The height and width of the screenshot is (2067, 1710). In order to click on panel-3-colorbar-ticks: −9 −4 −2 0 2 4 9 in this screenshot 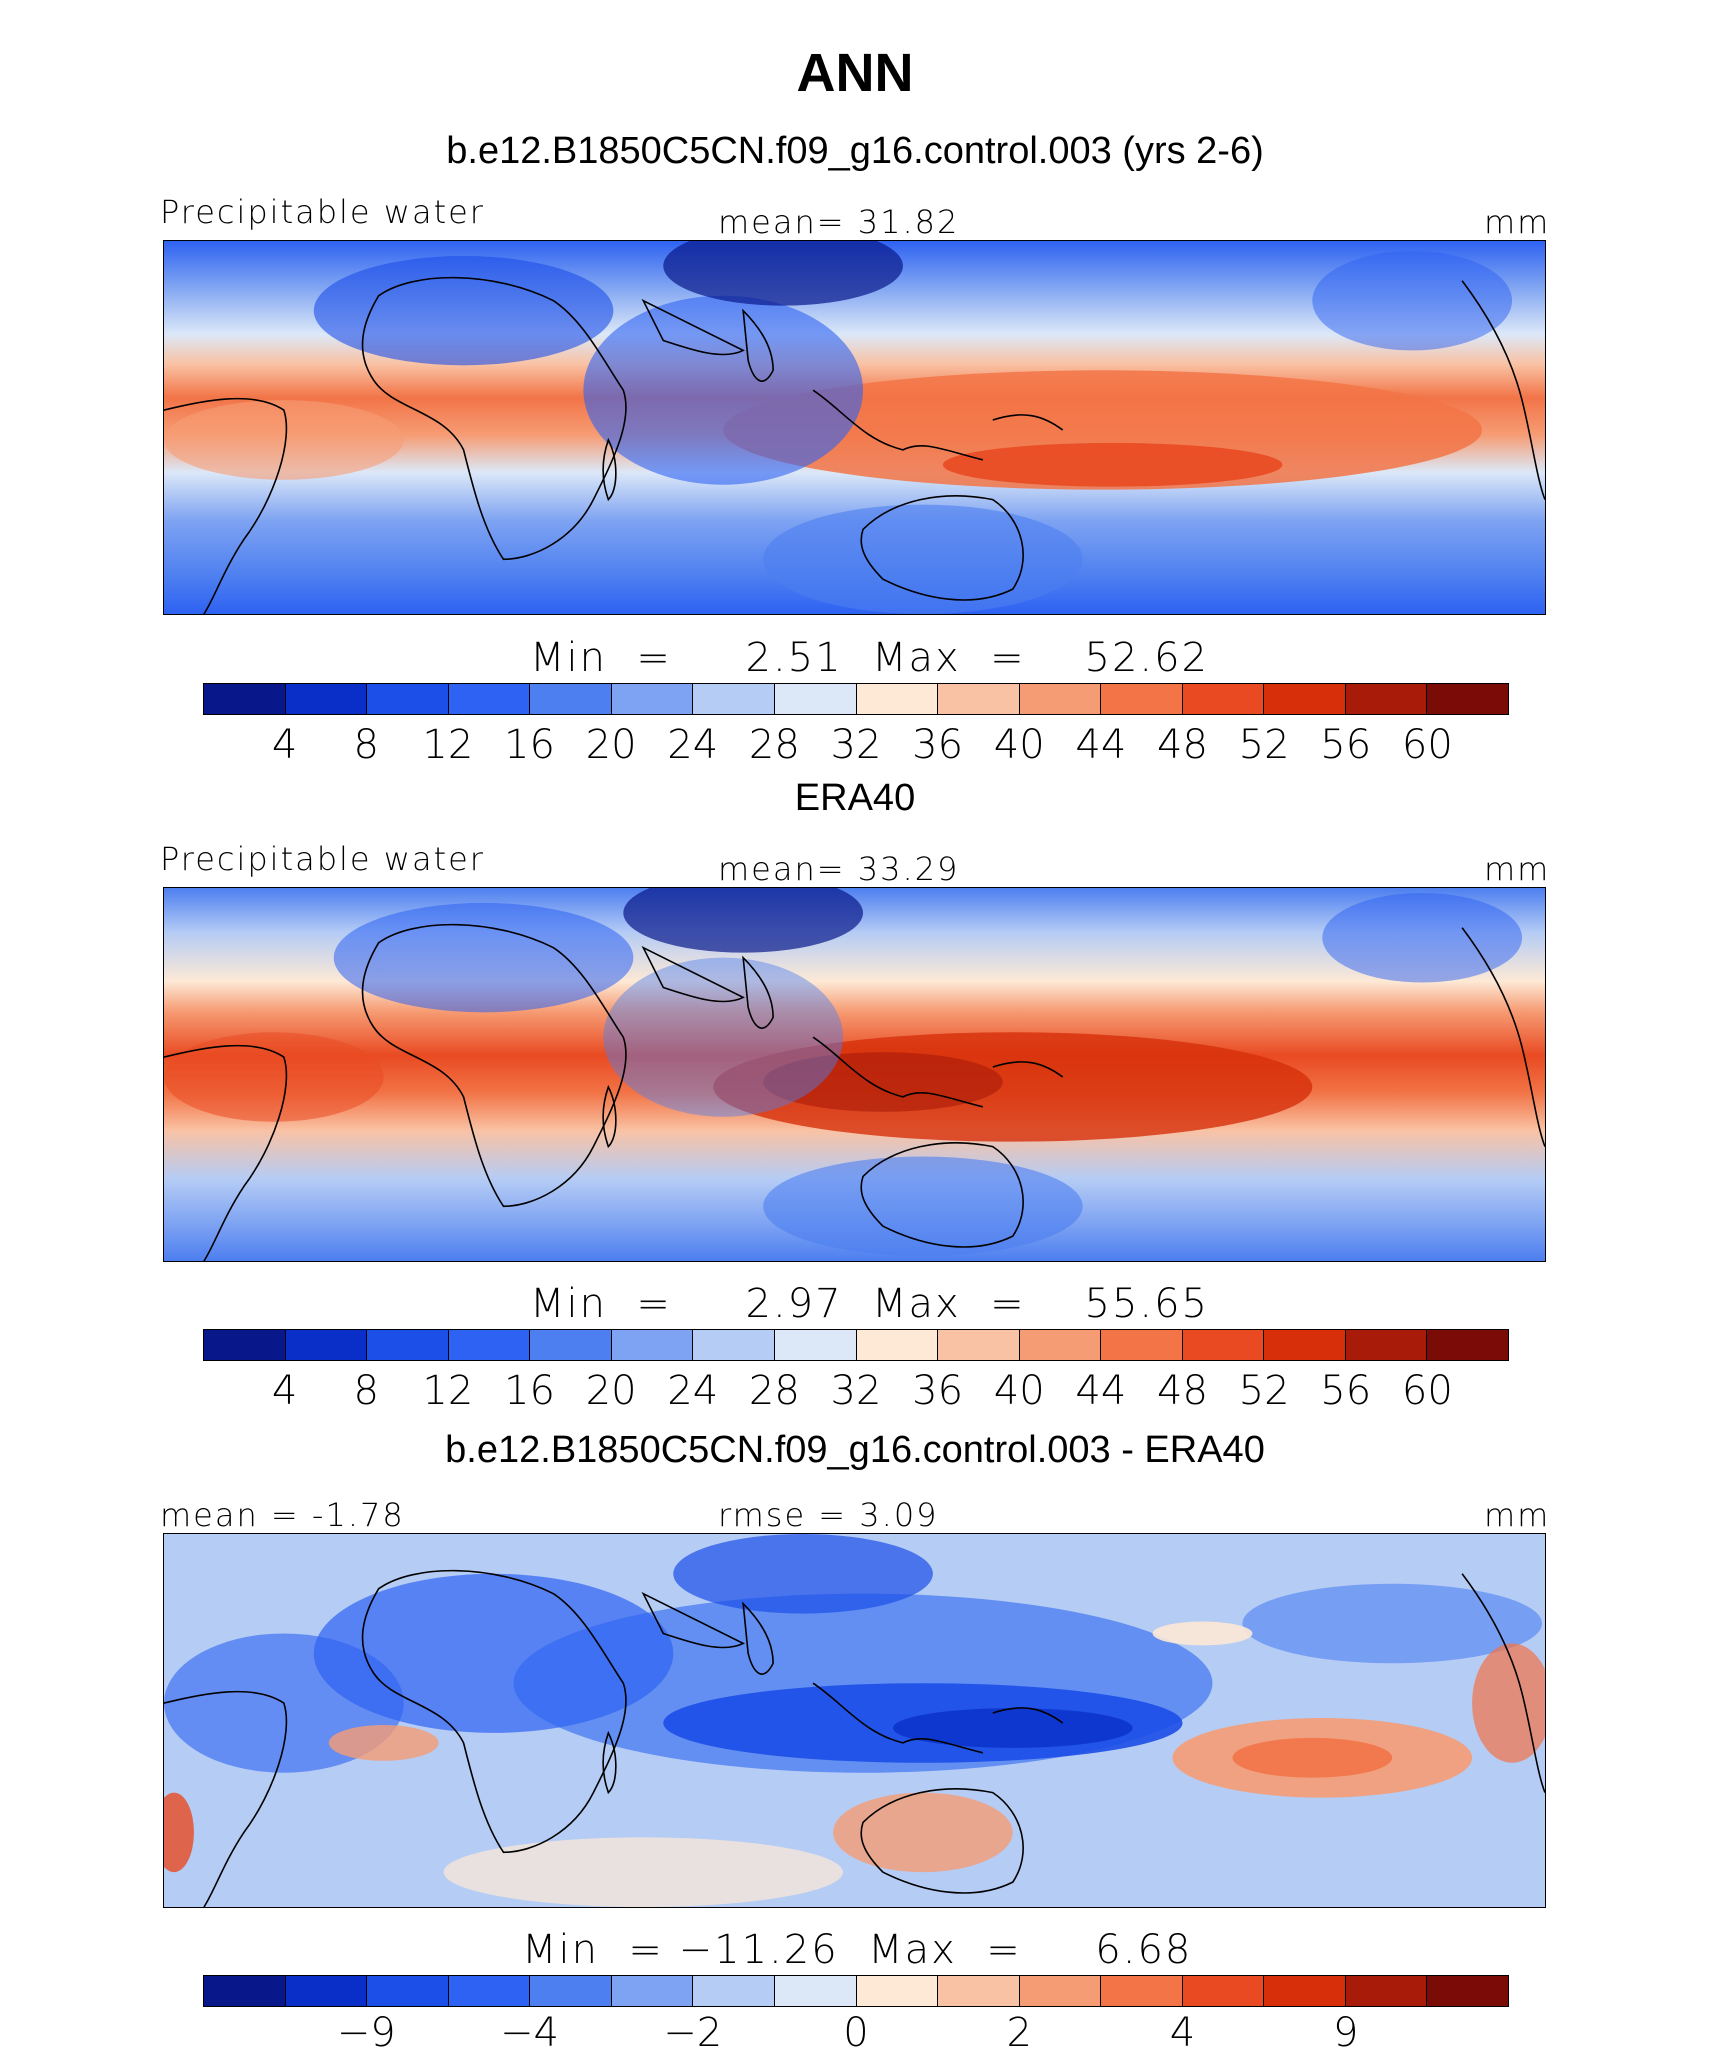, I will do `click(855, 2035)`.